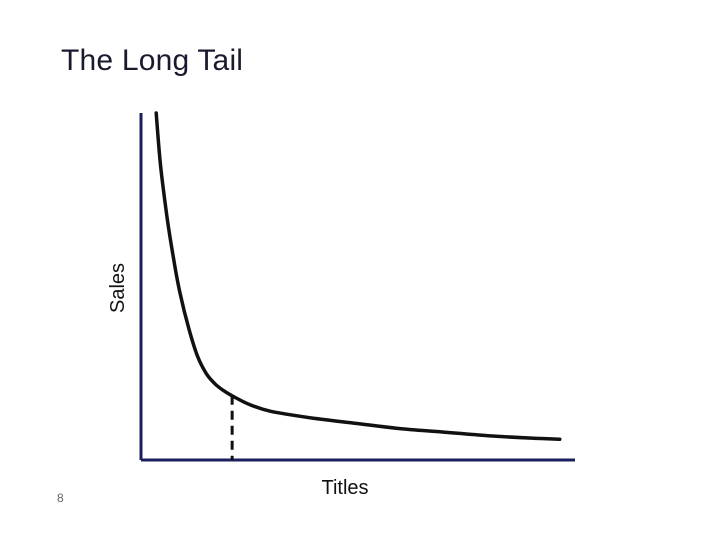 The width and height of the screenshot is (720, 540). What do you see at coordinates (344, 488) in the screenshot?
I see `x-axis-label: Titles` at bounding box center [344, 488].